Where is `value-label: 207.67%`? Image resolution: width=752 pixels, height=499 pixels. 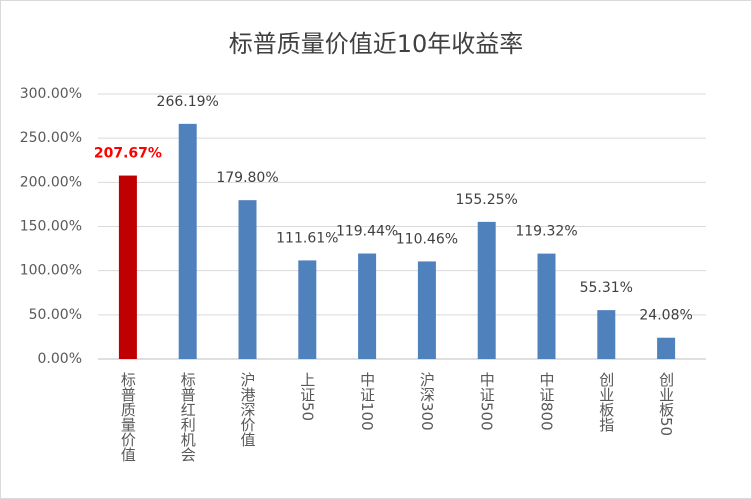
value-label: 207.67% is located at coordinates (128, 154).